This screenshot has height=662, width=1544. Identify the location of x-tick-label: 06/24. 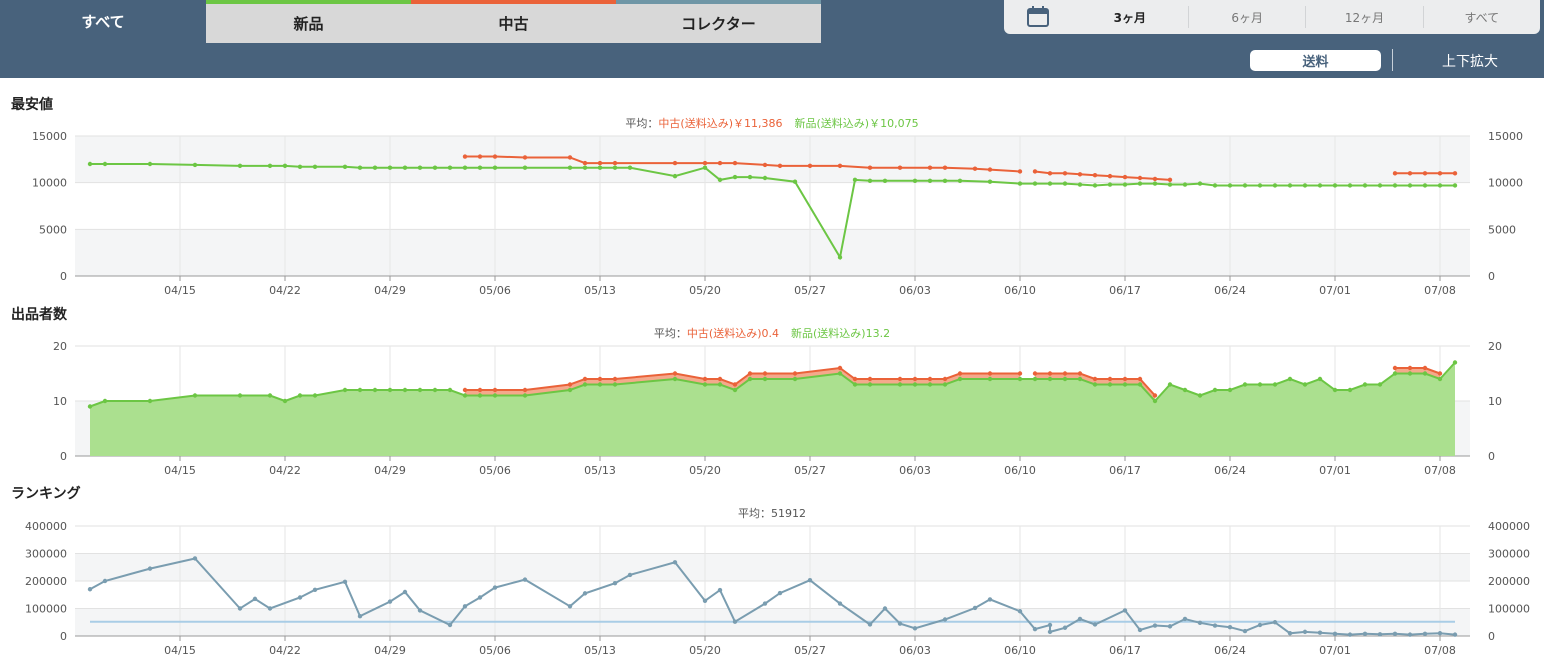
(1230, 650).